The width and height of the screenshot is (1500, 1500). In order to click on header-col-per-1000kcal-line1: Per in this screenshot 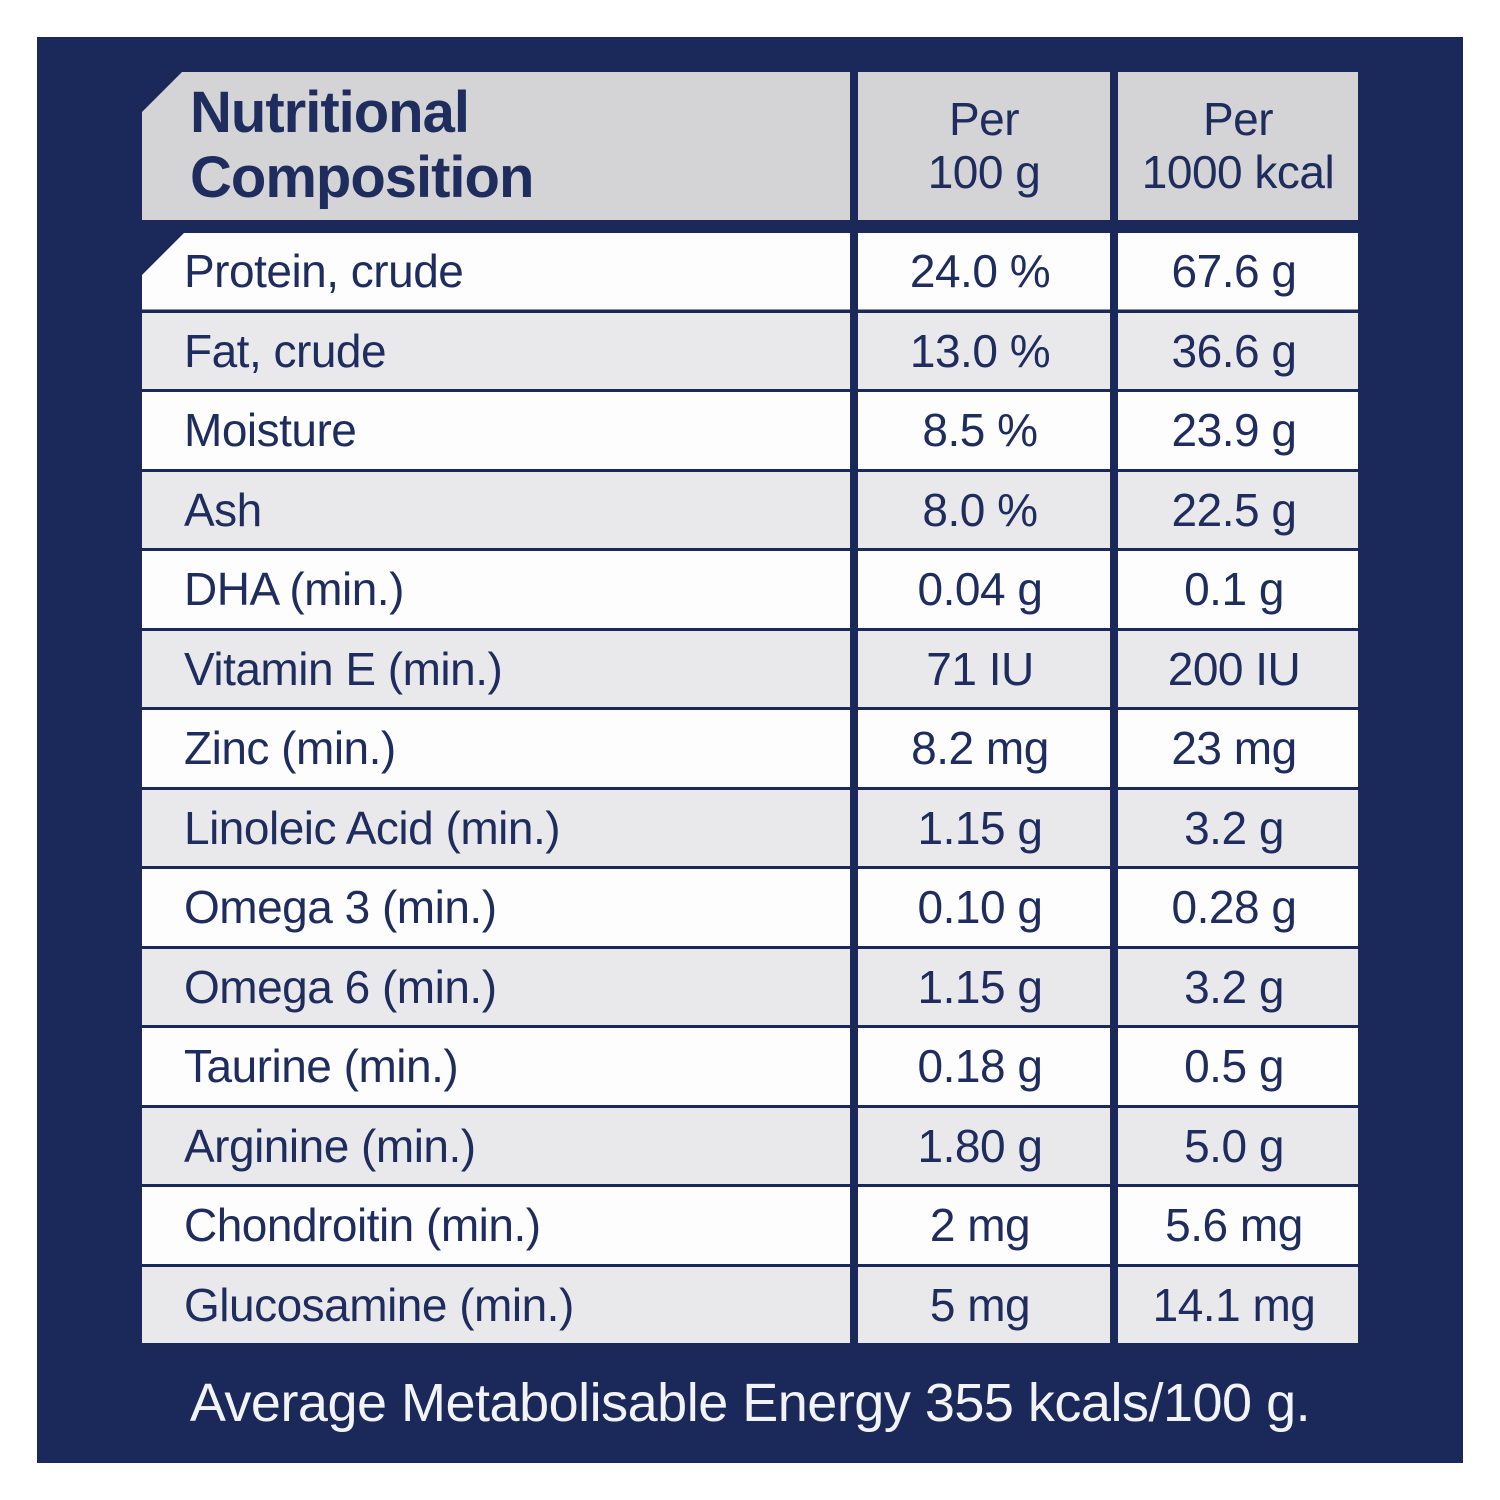, I will do `click(1238, 118)`.